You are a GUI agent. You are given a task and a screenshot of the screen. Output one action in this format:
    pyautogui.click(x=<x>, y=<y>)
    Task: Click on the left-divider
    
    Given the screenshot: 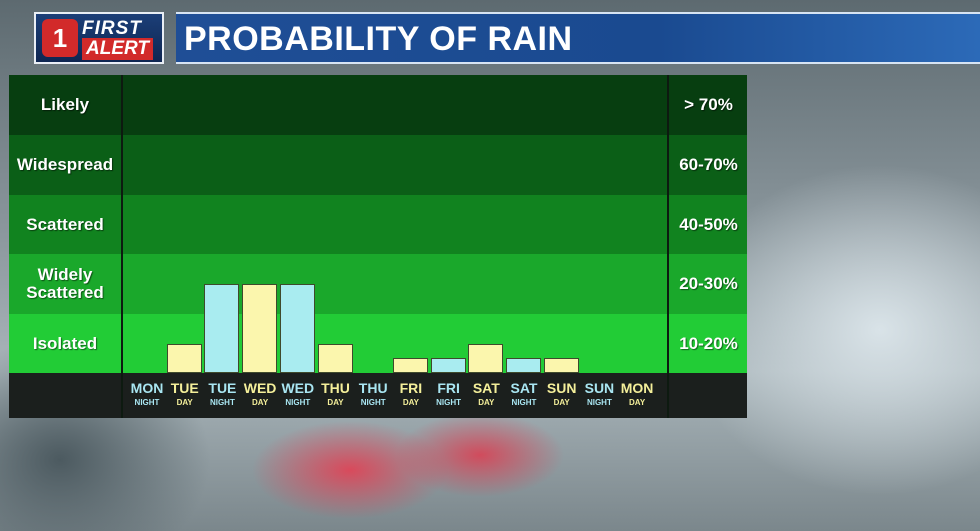 What is the action you would take?
    pyautogui.click(x=122, y=246)
    